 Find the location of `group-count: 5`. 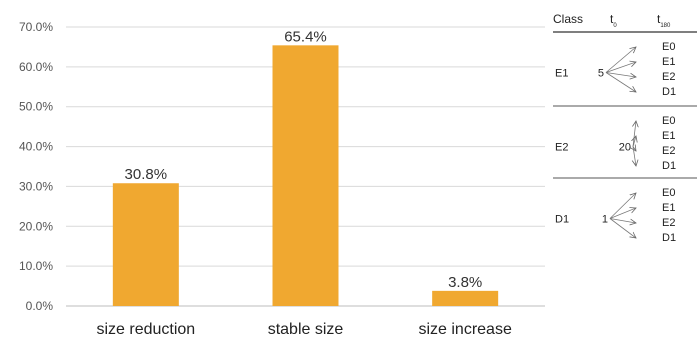

group-count: 5 is located at coordinates (601, 74).